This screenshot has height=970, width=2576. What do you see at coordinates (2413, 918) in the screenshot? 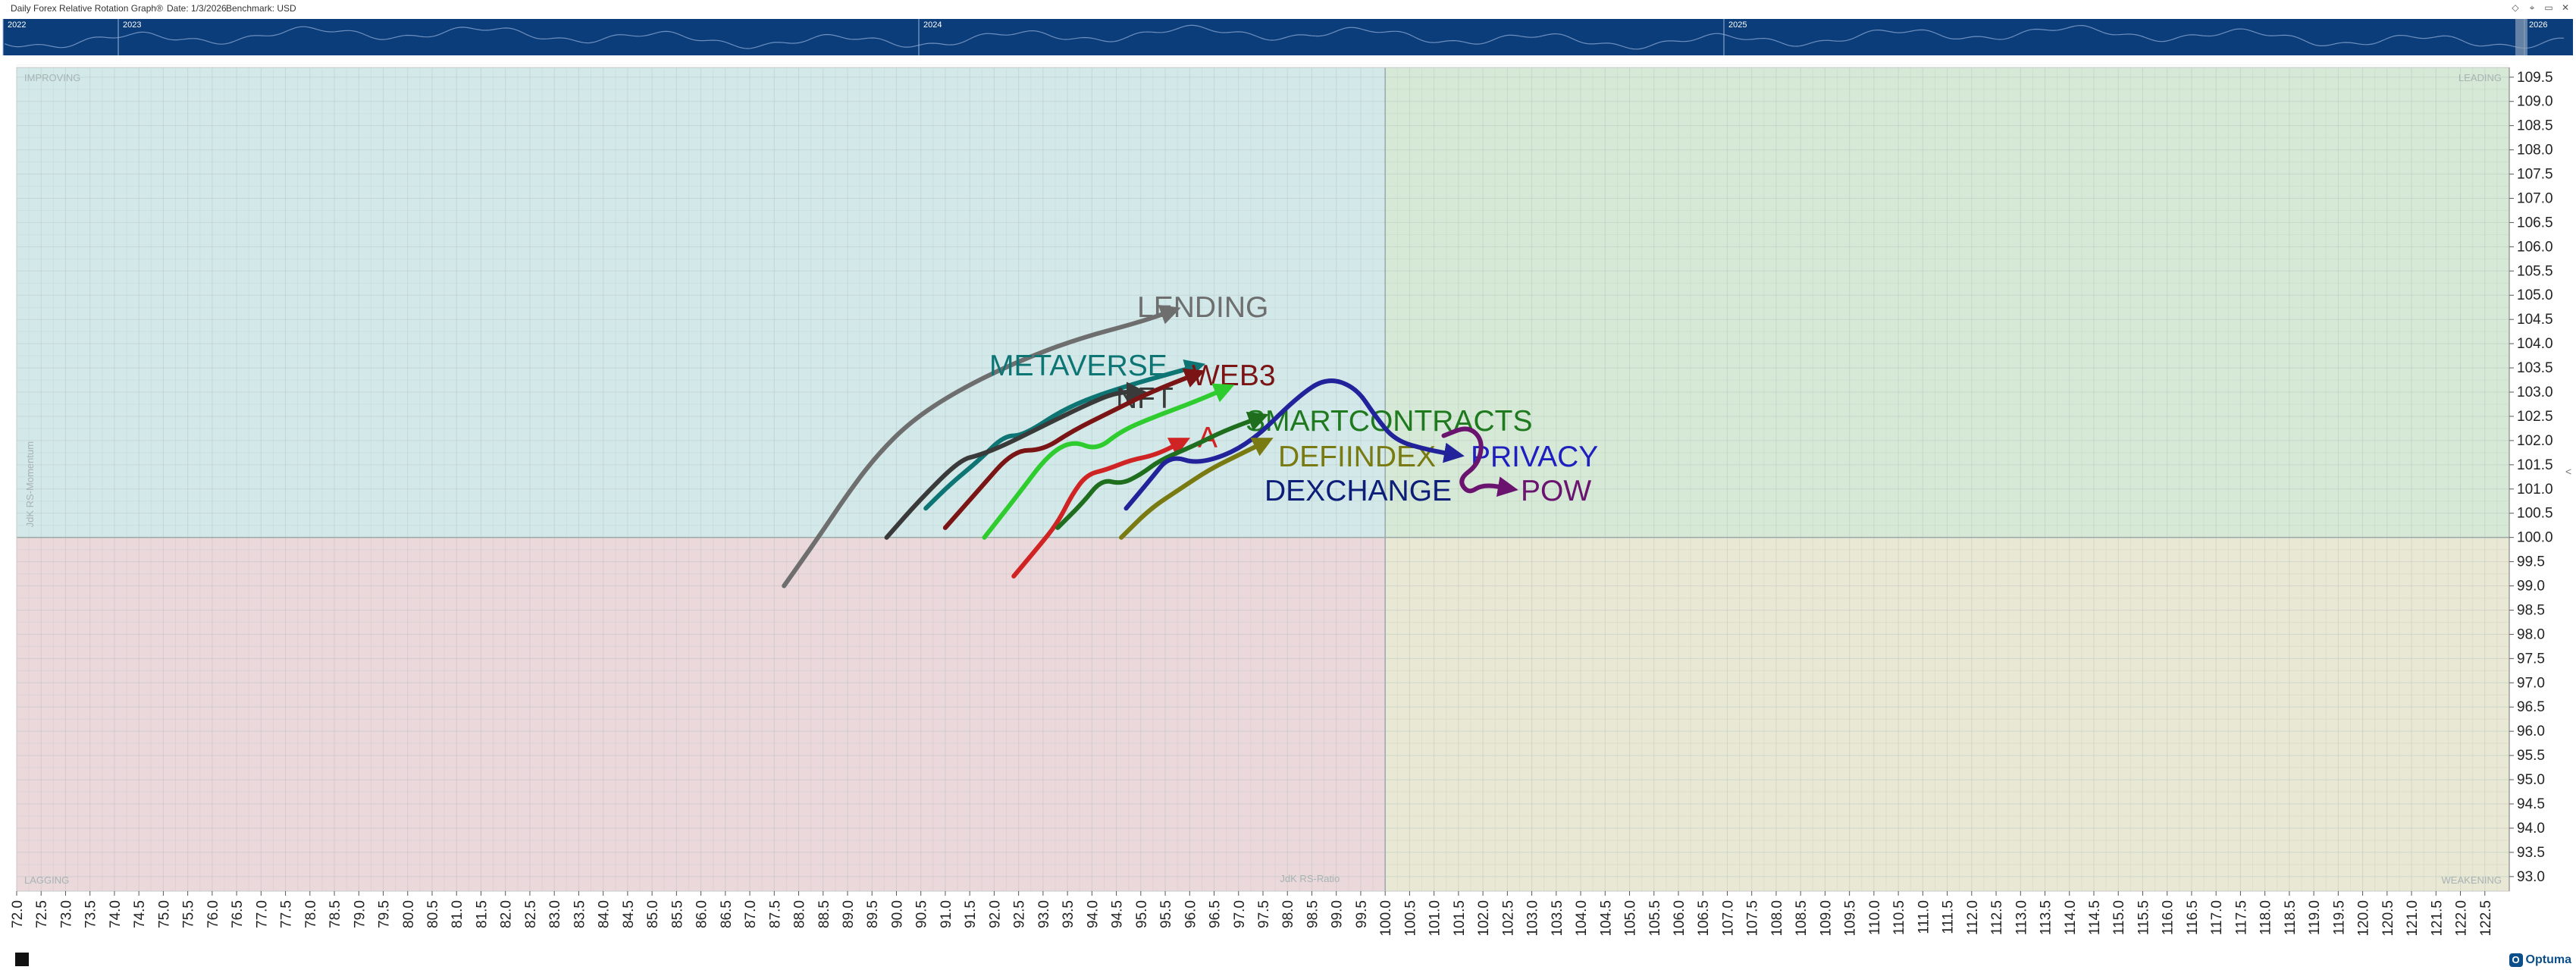
I see `x-tick-label: 121.0` at bounding box center [2413, 918].